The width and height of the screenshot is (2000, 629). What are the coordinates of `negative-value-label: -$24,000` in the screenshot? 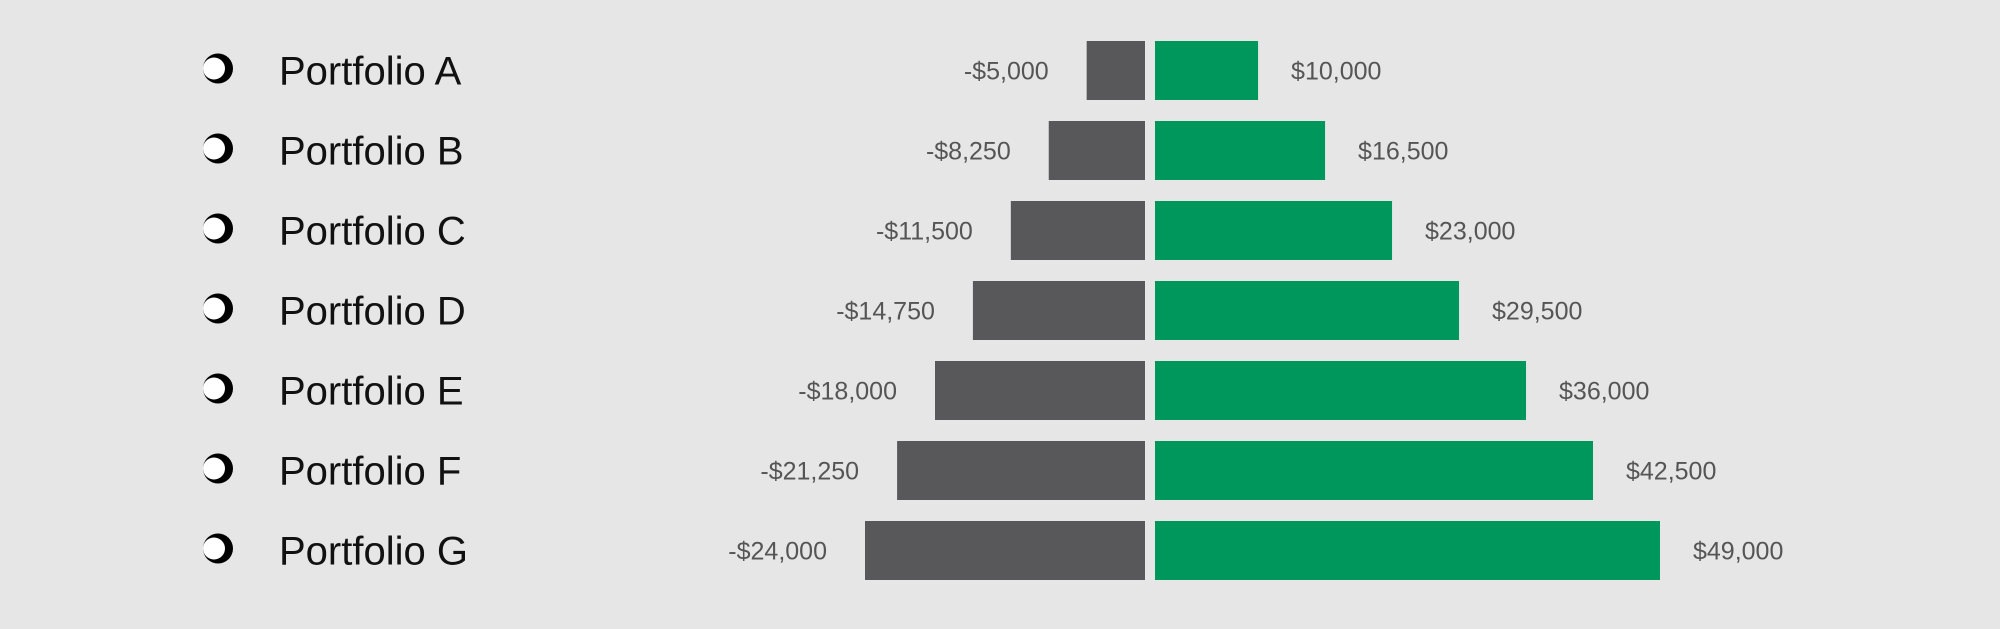 It's located at (777, 552).